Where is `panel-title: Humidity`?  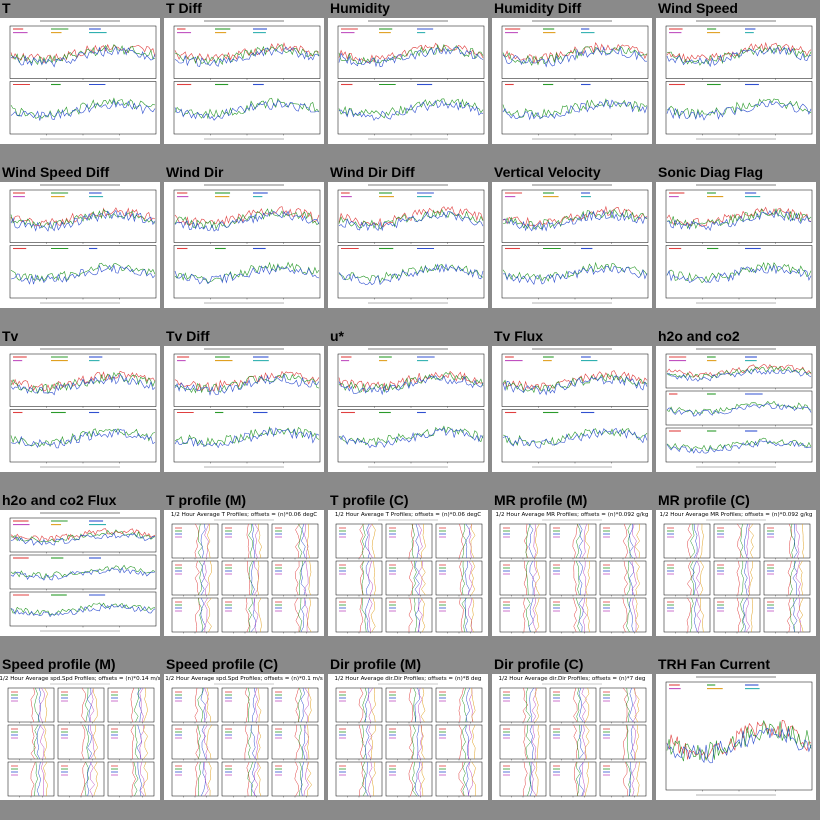 panel-title: Humidity is located at coordinates (360, 8).